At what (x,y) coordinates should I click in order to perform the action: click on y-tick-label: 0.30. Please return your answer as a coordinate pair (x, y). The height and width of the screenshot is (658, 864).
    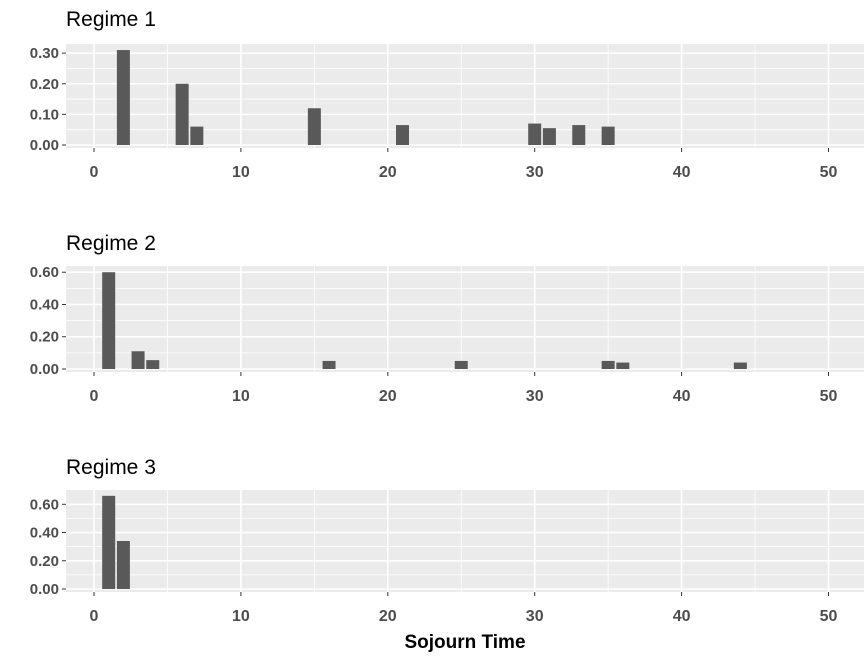
    Looking at the image, I should click on (44, 53).